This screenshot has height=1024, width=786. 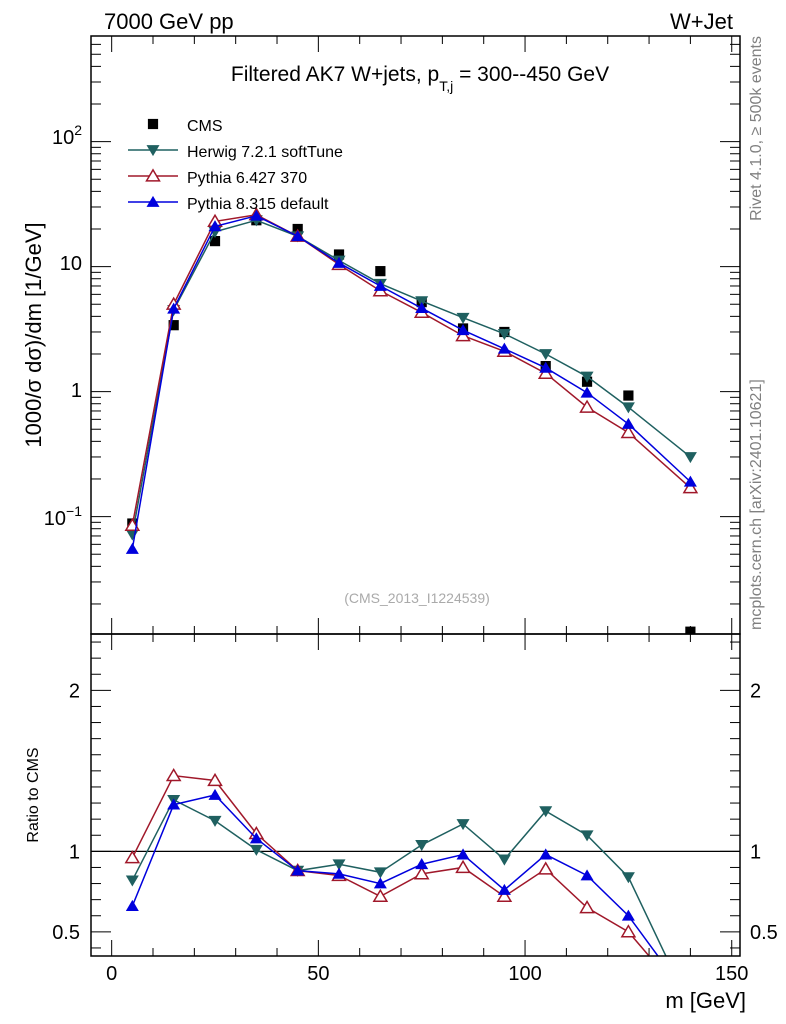 What do you see at coordinates (701, 21) in the screenshot?
I see `header-right: W+Jet` at bounding box center [701, 21].